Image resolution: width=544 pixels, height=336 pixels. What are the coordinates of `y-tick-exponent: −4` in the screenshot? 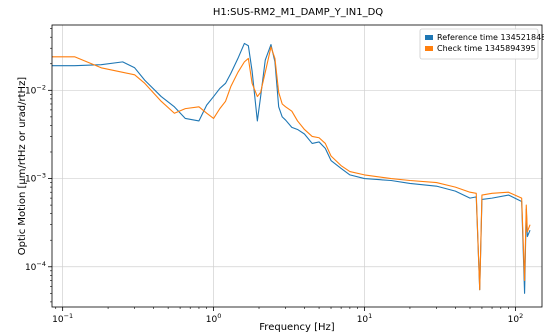 It's located at (41, 264).